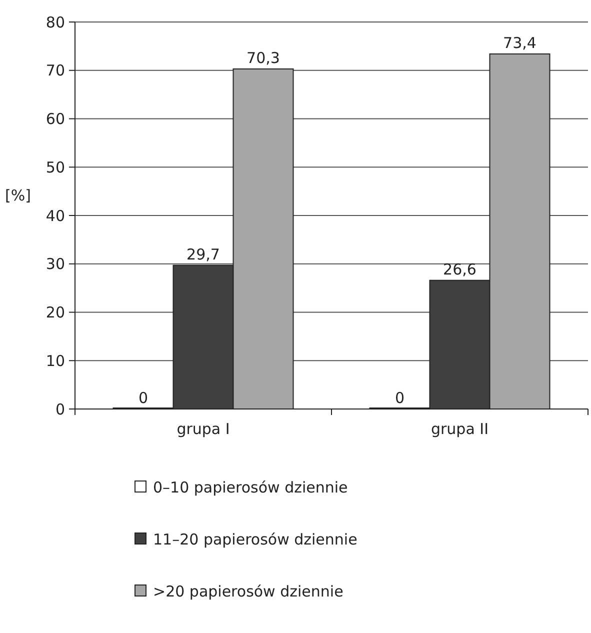 The height and width of the screenshot is (633, 591). Describe the element at coordinates (459, 269) in the screenshot. I see `data-label: 26,6` at that location.